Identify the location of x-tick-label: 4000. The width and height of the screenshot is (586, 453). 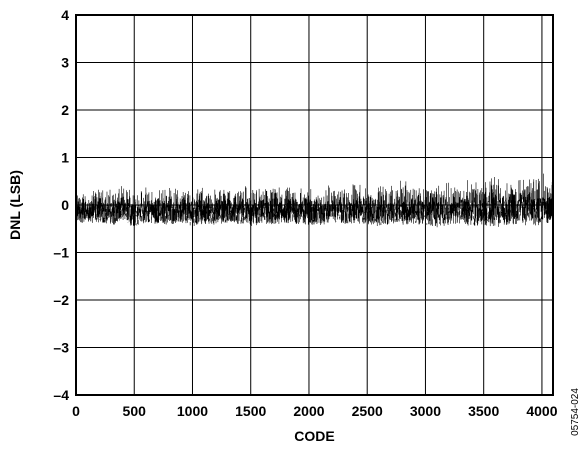
(541, 411).